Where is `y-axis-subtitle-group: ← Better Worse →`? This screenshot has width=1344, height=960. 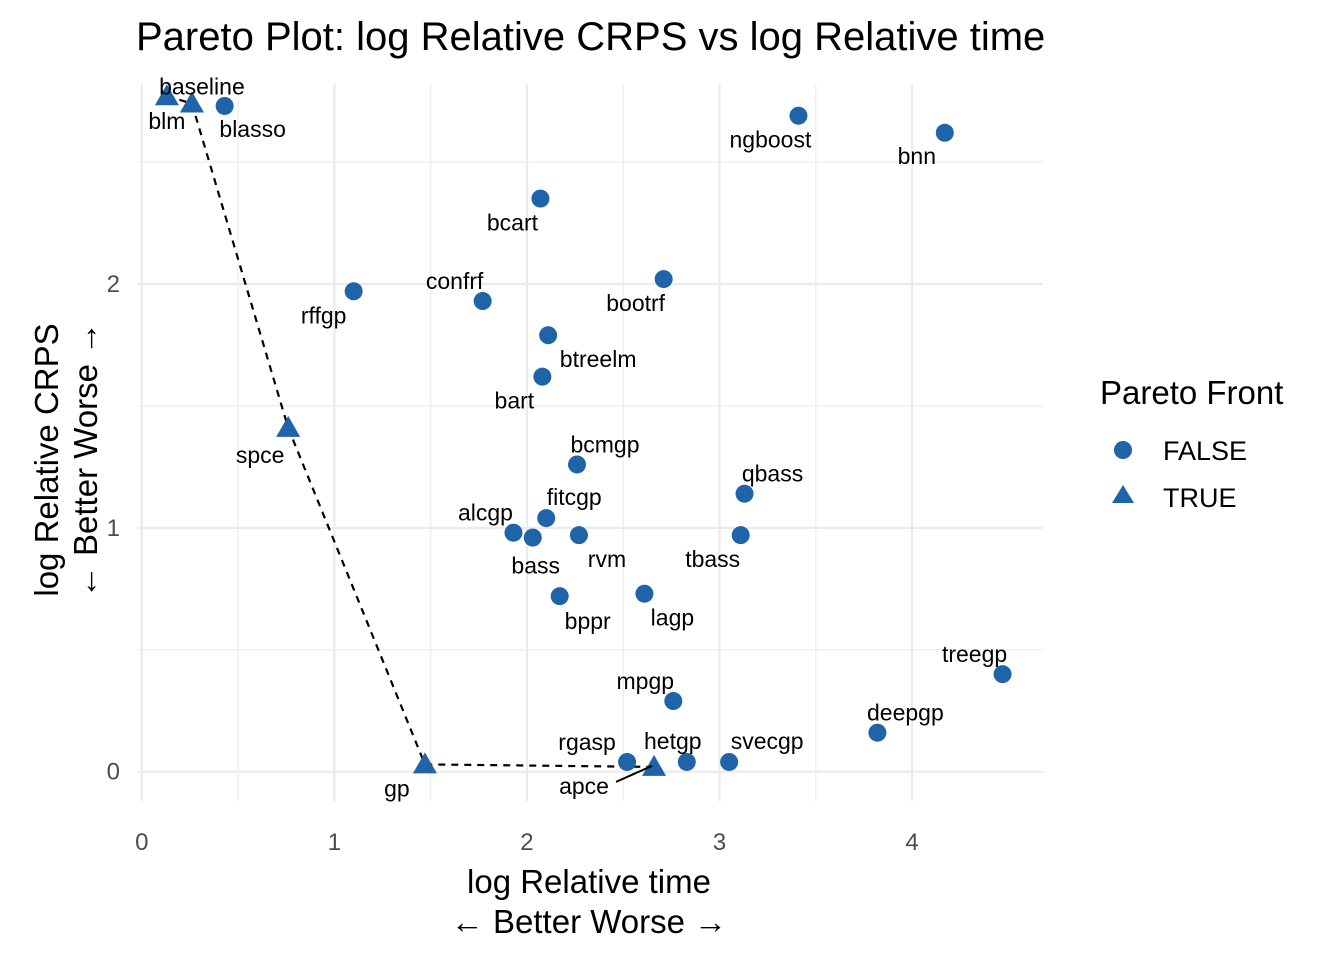
y-axis-subtitle-group: ← Better Worse → is located at coordinates (85, 460).